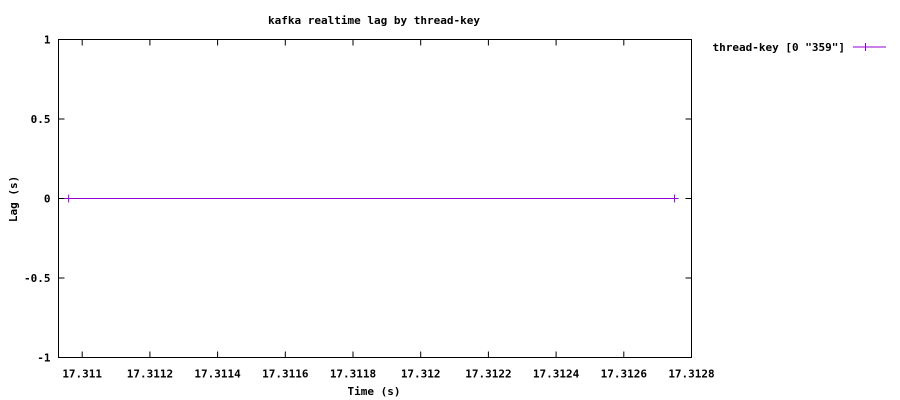 This screenshot has height=400, width=900. Describe the element at coordinates (488, 374) in the screenshot. I see `x-tick-label: 17.3122` at that location.